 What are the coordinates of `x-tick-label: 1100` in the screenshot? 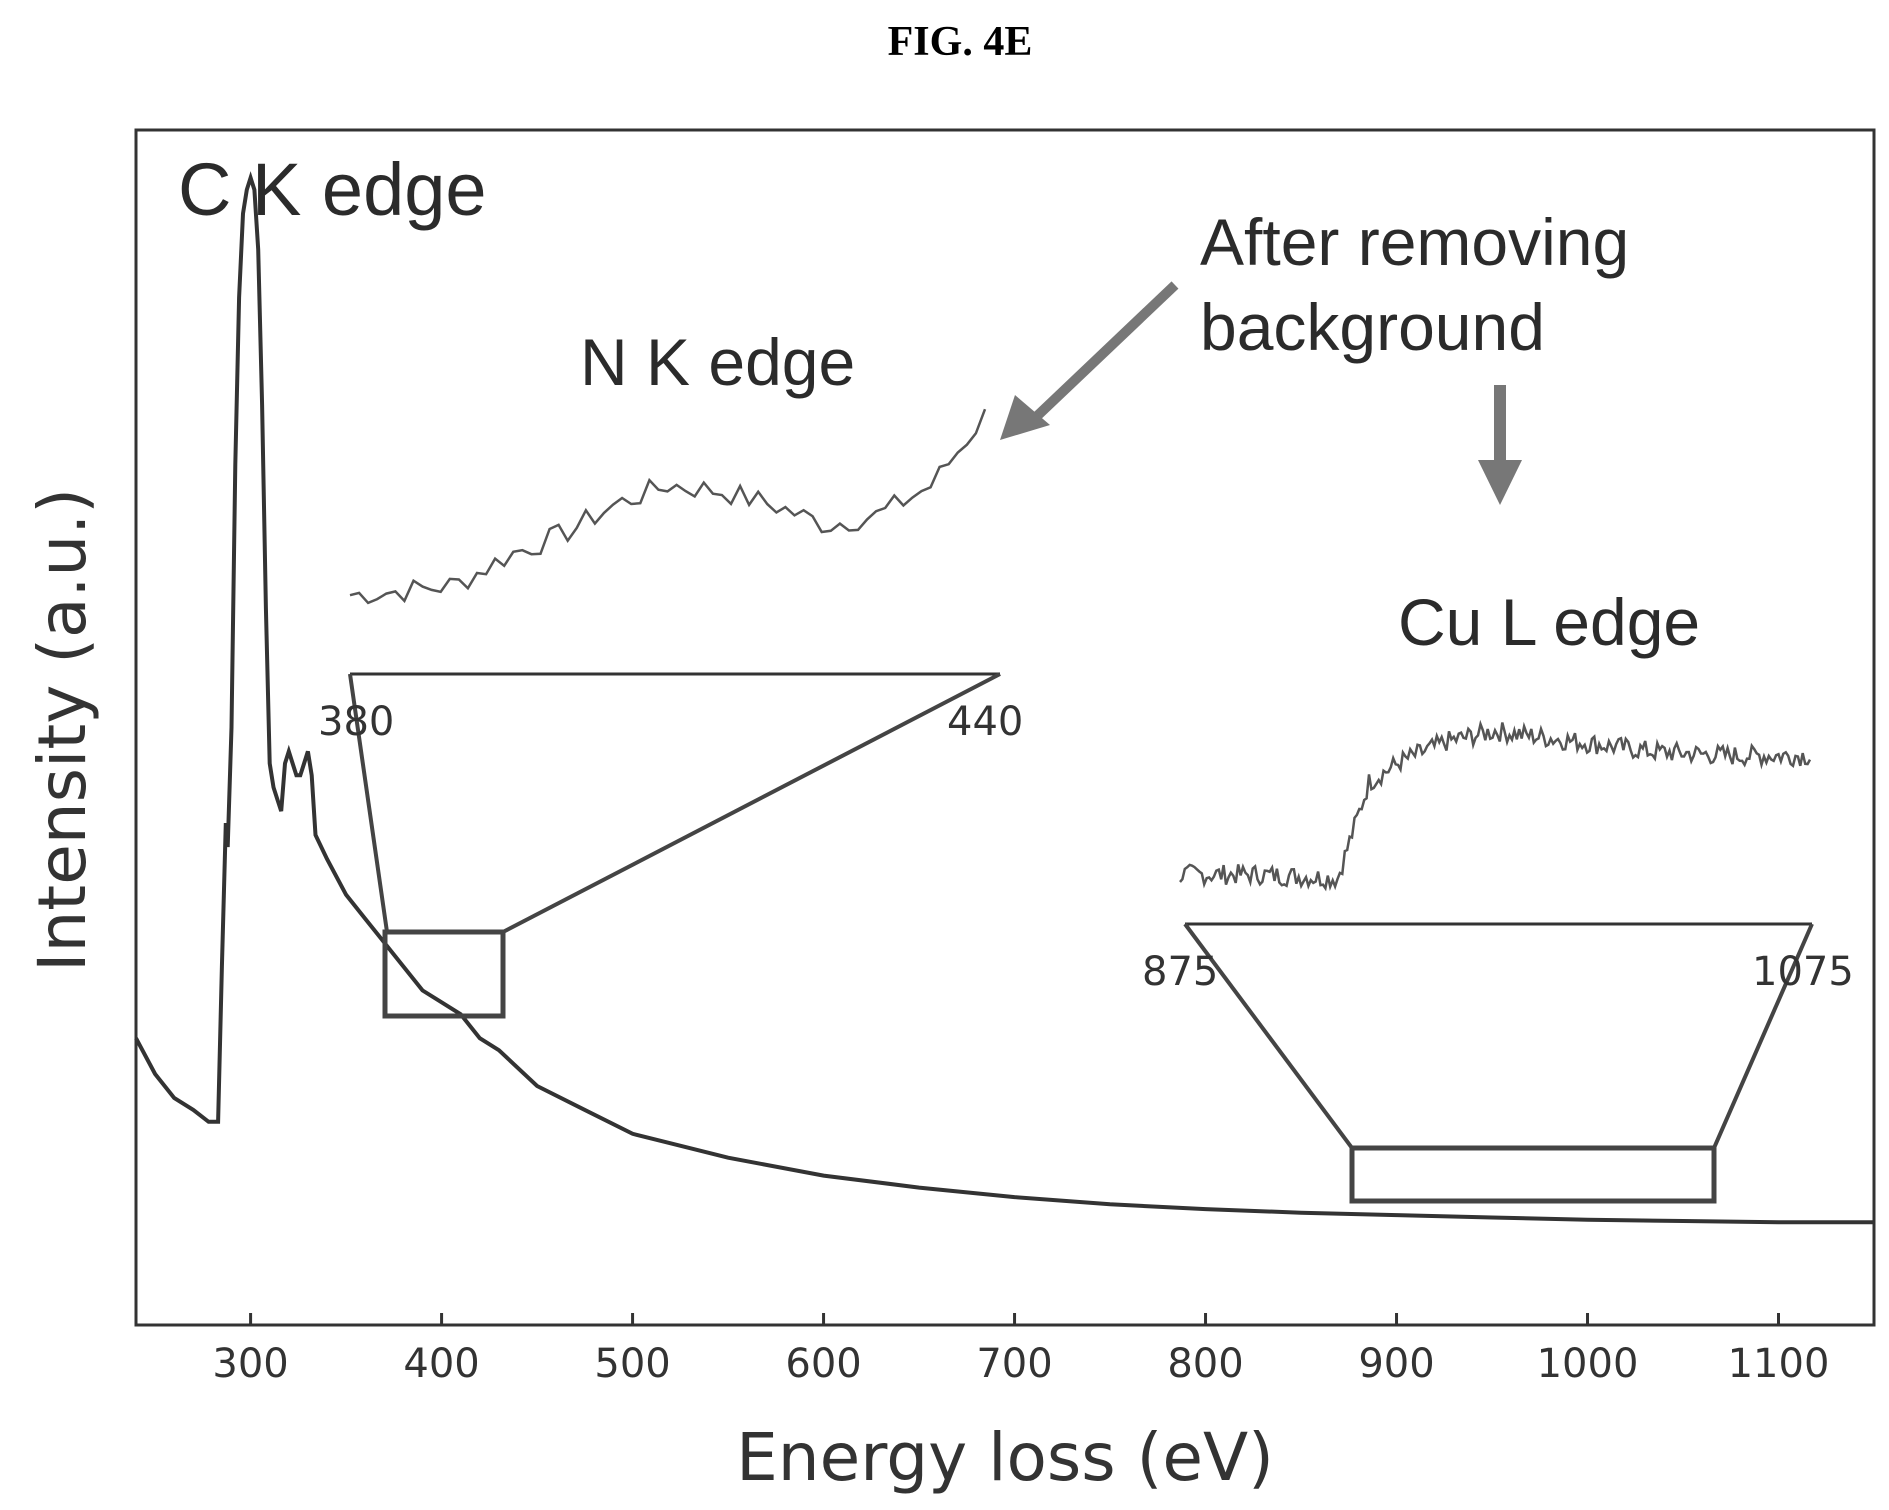 It's located at (1779, 1364).